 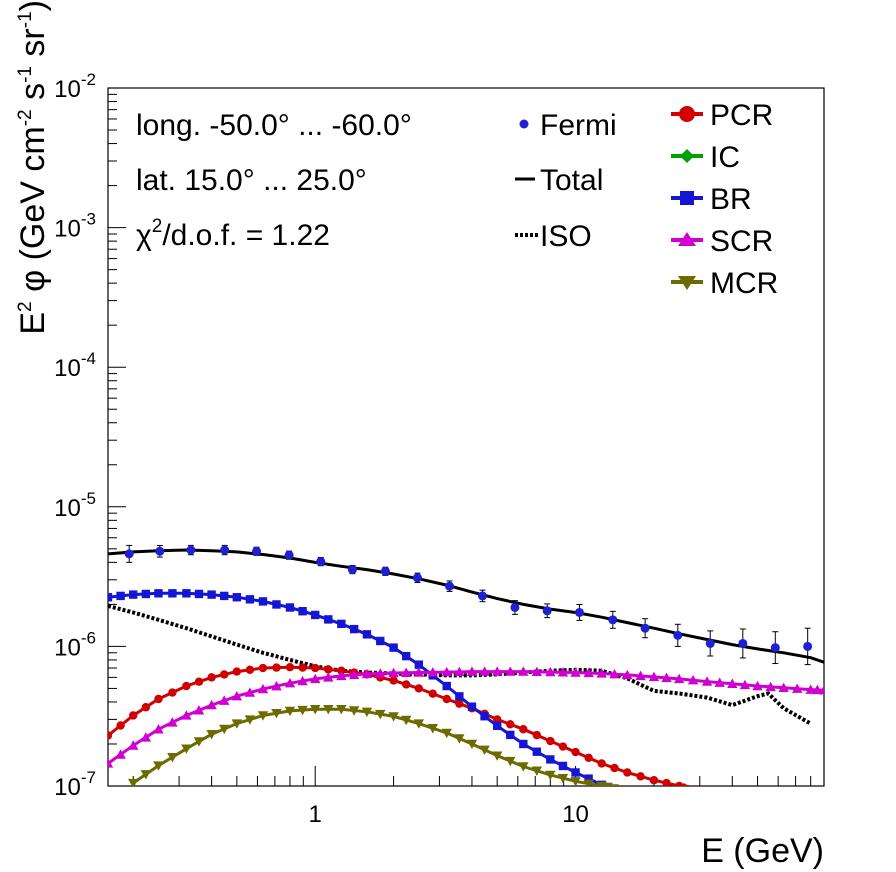 I want to click on y-axis-label: E2 φ (GeV cm-2 s-1 sr-1), so click(x=33, y=167).